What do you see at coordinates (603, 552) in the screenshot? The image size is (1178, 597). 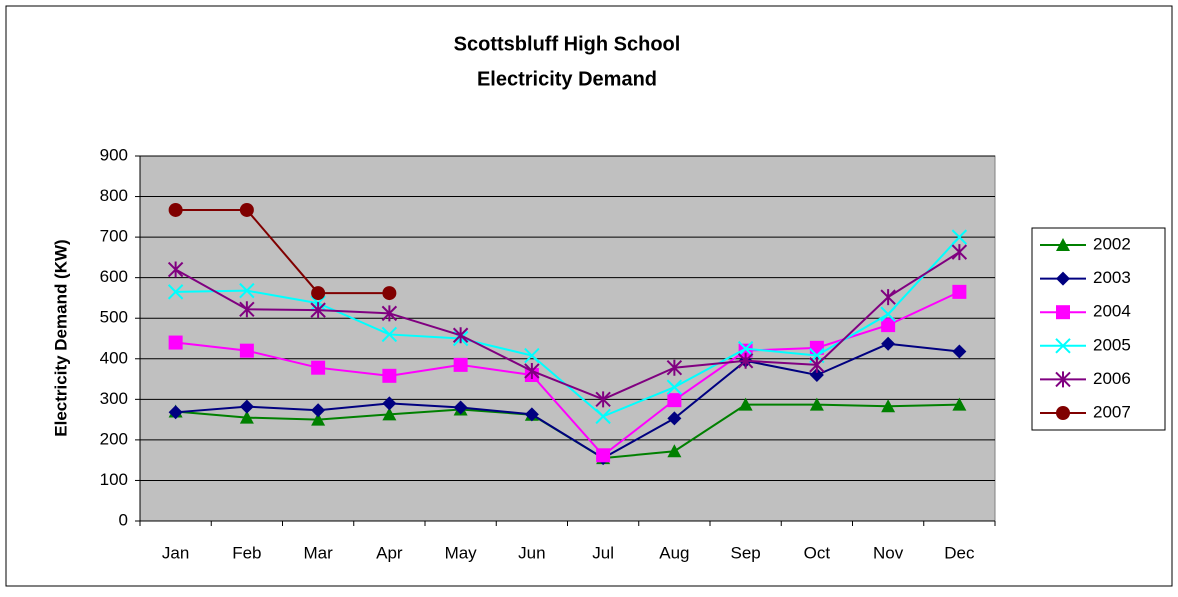 I see `x-tick-label: Jul` at bounding box center [603, 552].